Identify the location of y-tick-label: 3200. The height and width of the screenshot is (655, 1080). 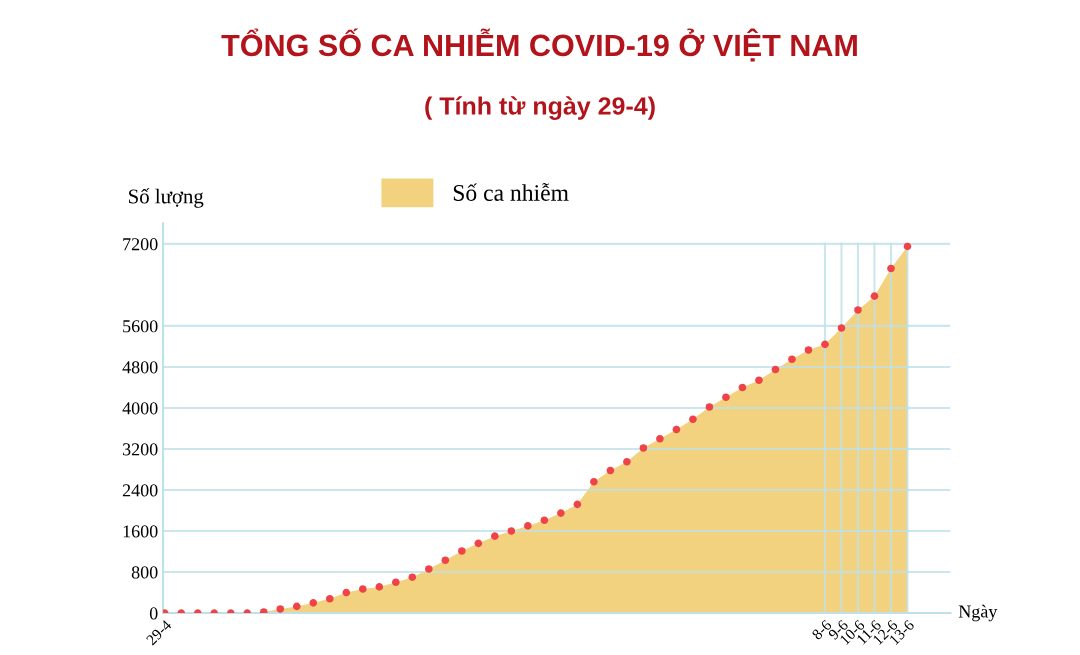
(140, 449).